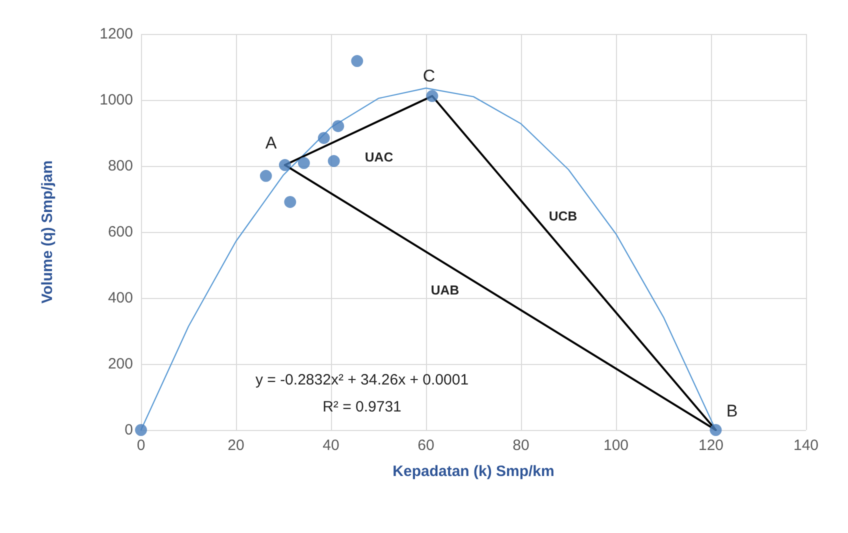 The height and width of the screenshot is (533, 848). I want to click on x-tick-label: 40, so click(331, 445).